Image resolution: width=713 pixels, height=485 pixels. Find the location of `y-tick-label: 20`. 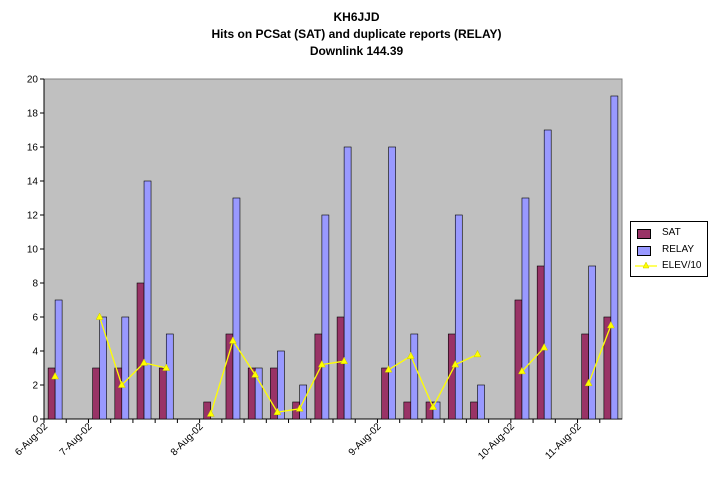

y-tick-label: 20 is located at coordinates (33, 80).